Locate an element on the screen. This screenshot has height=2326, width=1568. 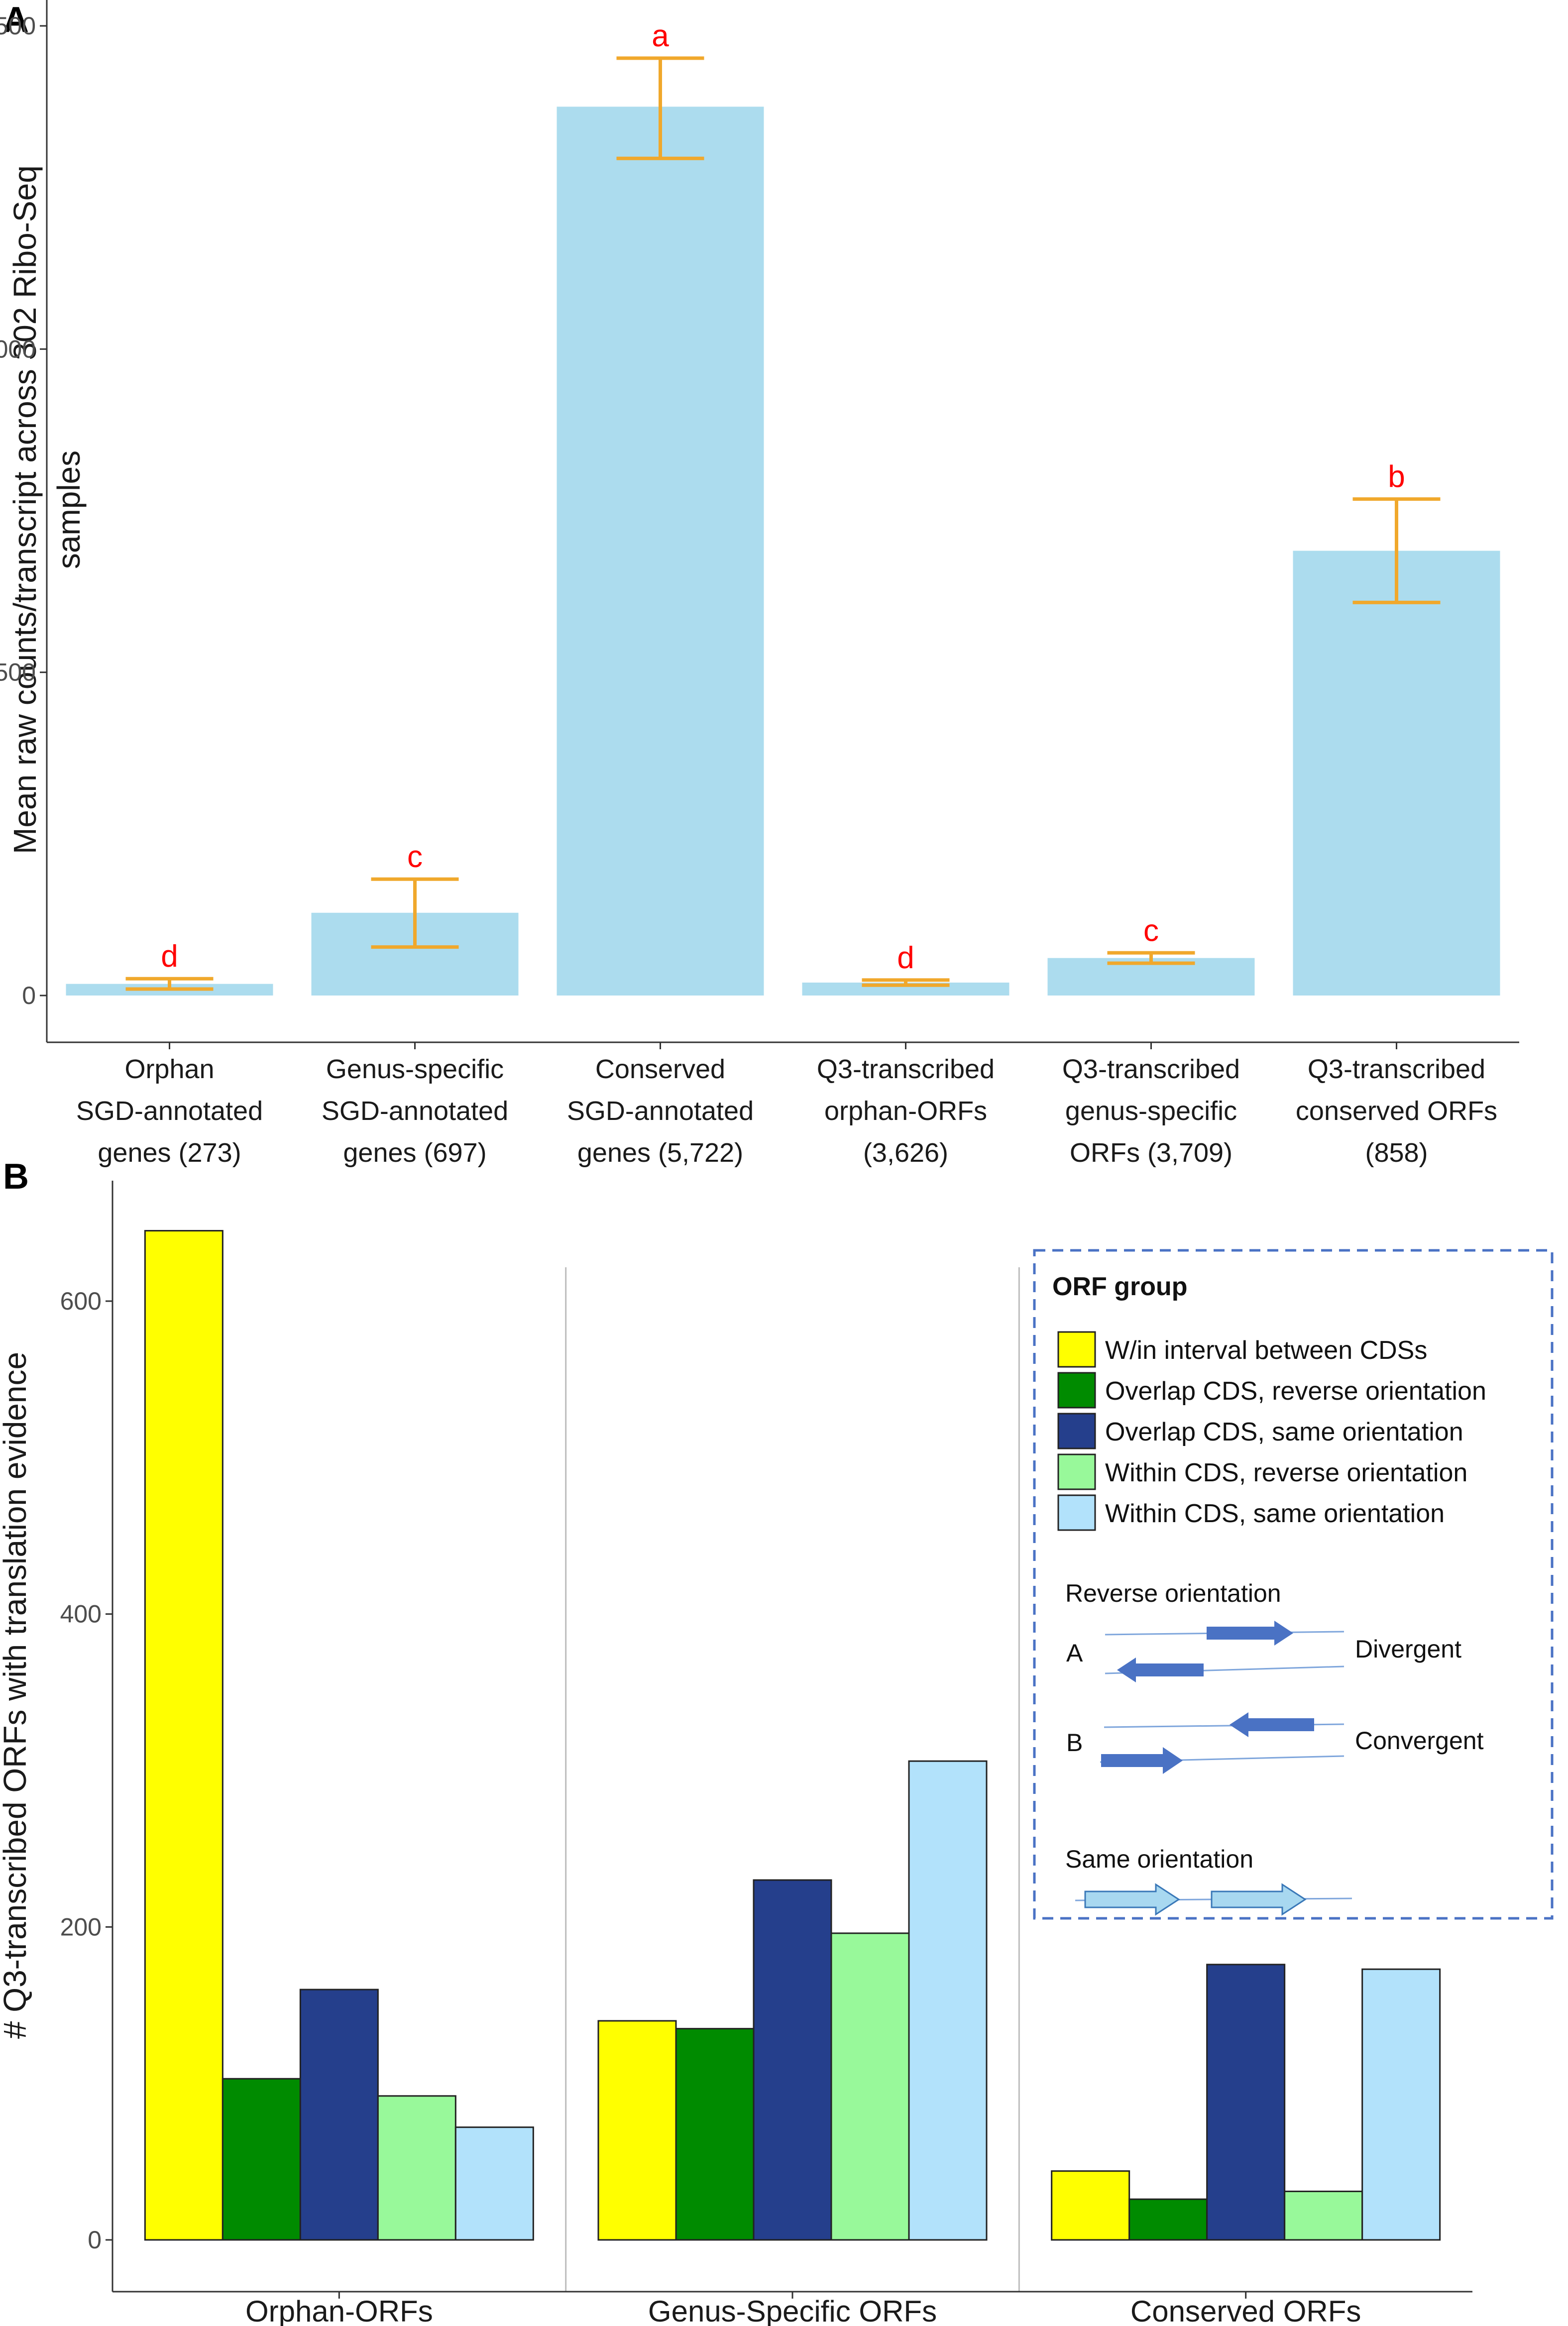
divergent-arrow-left-icon is located at coordinates (1160, 1670).